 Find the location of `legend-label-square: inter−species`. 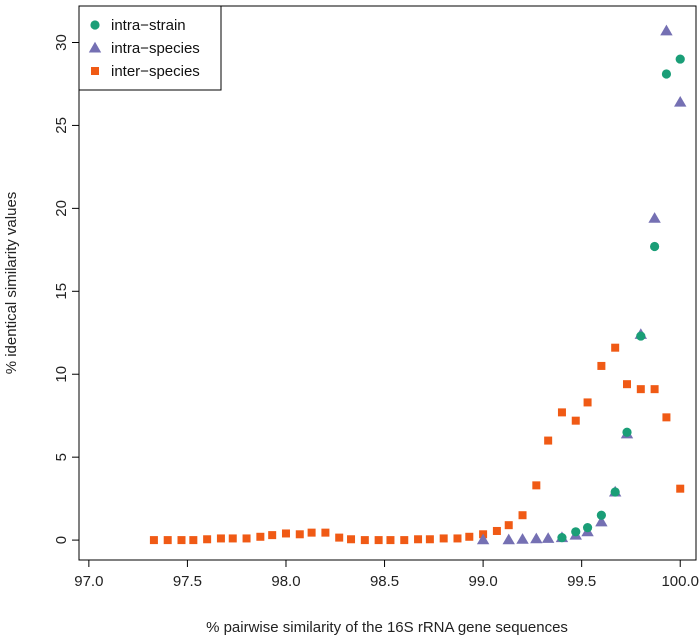

legend-label-square: inter−species is located at coordinates (155, 71).